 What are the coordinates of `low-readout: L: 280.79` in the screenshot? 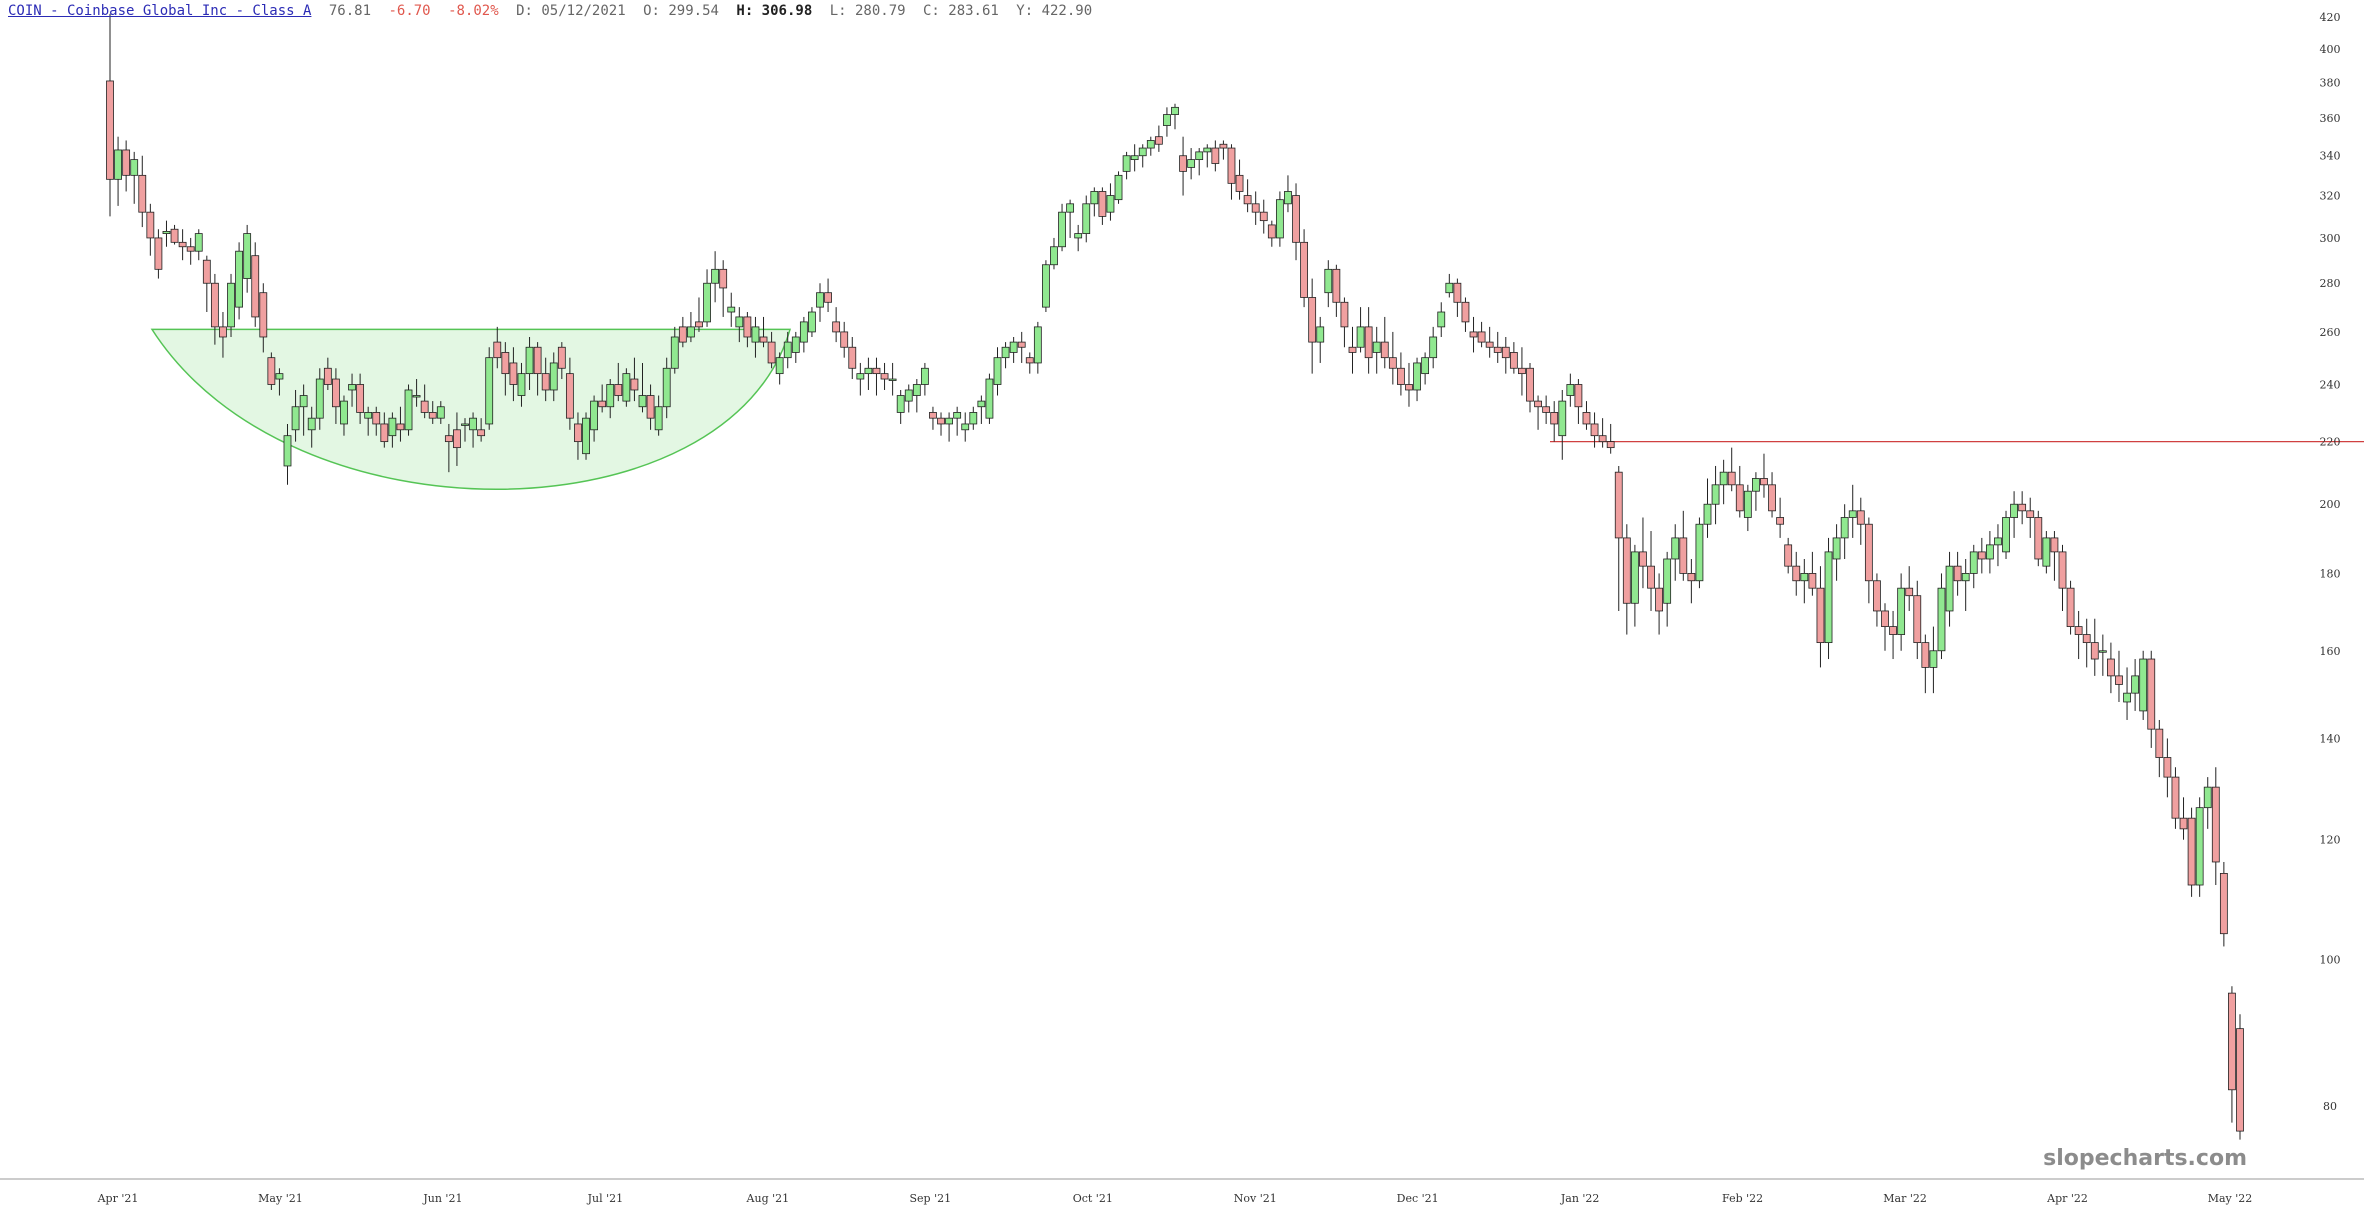 It's located at (867, 11).